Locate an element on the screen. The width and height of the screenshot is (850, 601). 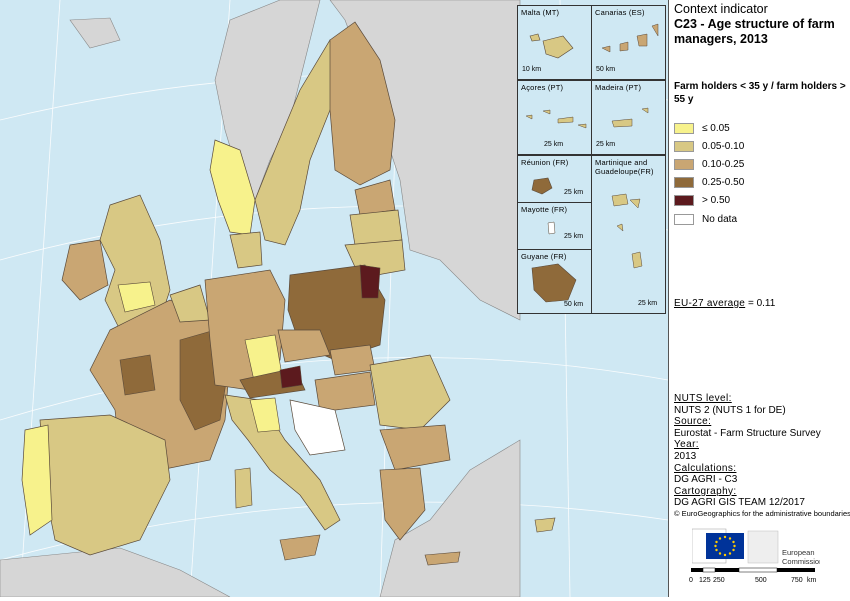
meta-value: DG AGRI - C3 is located at coordinates (706, 480).